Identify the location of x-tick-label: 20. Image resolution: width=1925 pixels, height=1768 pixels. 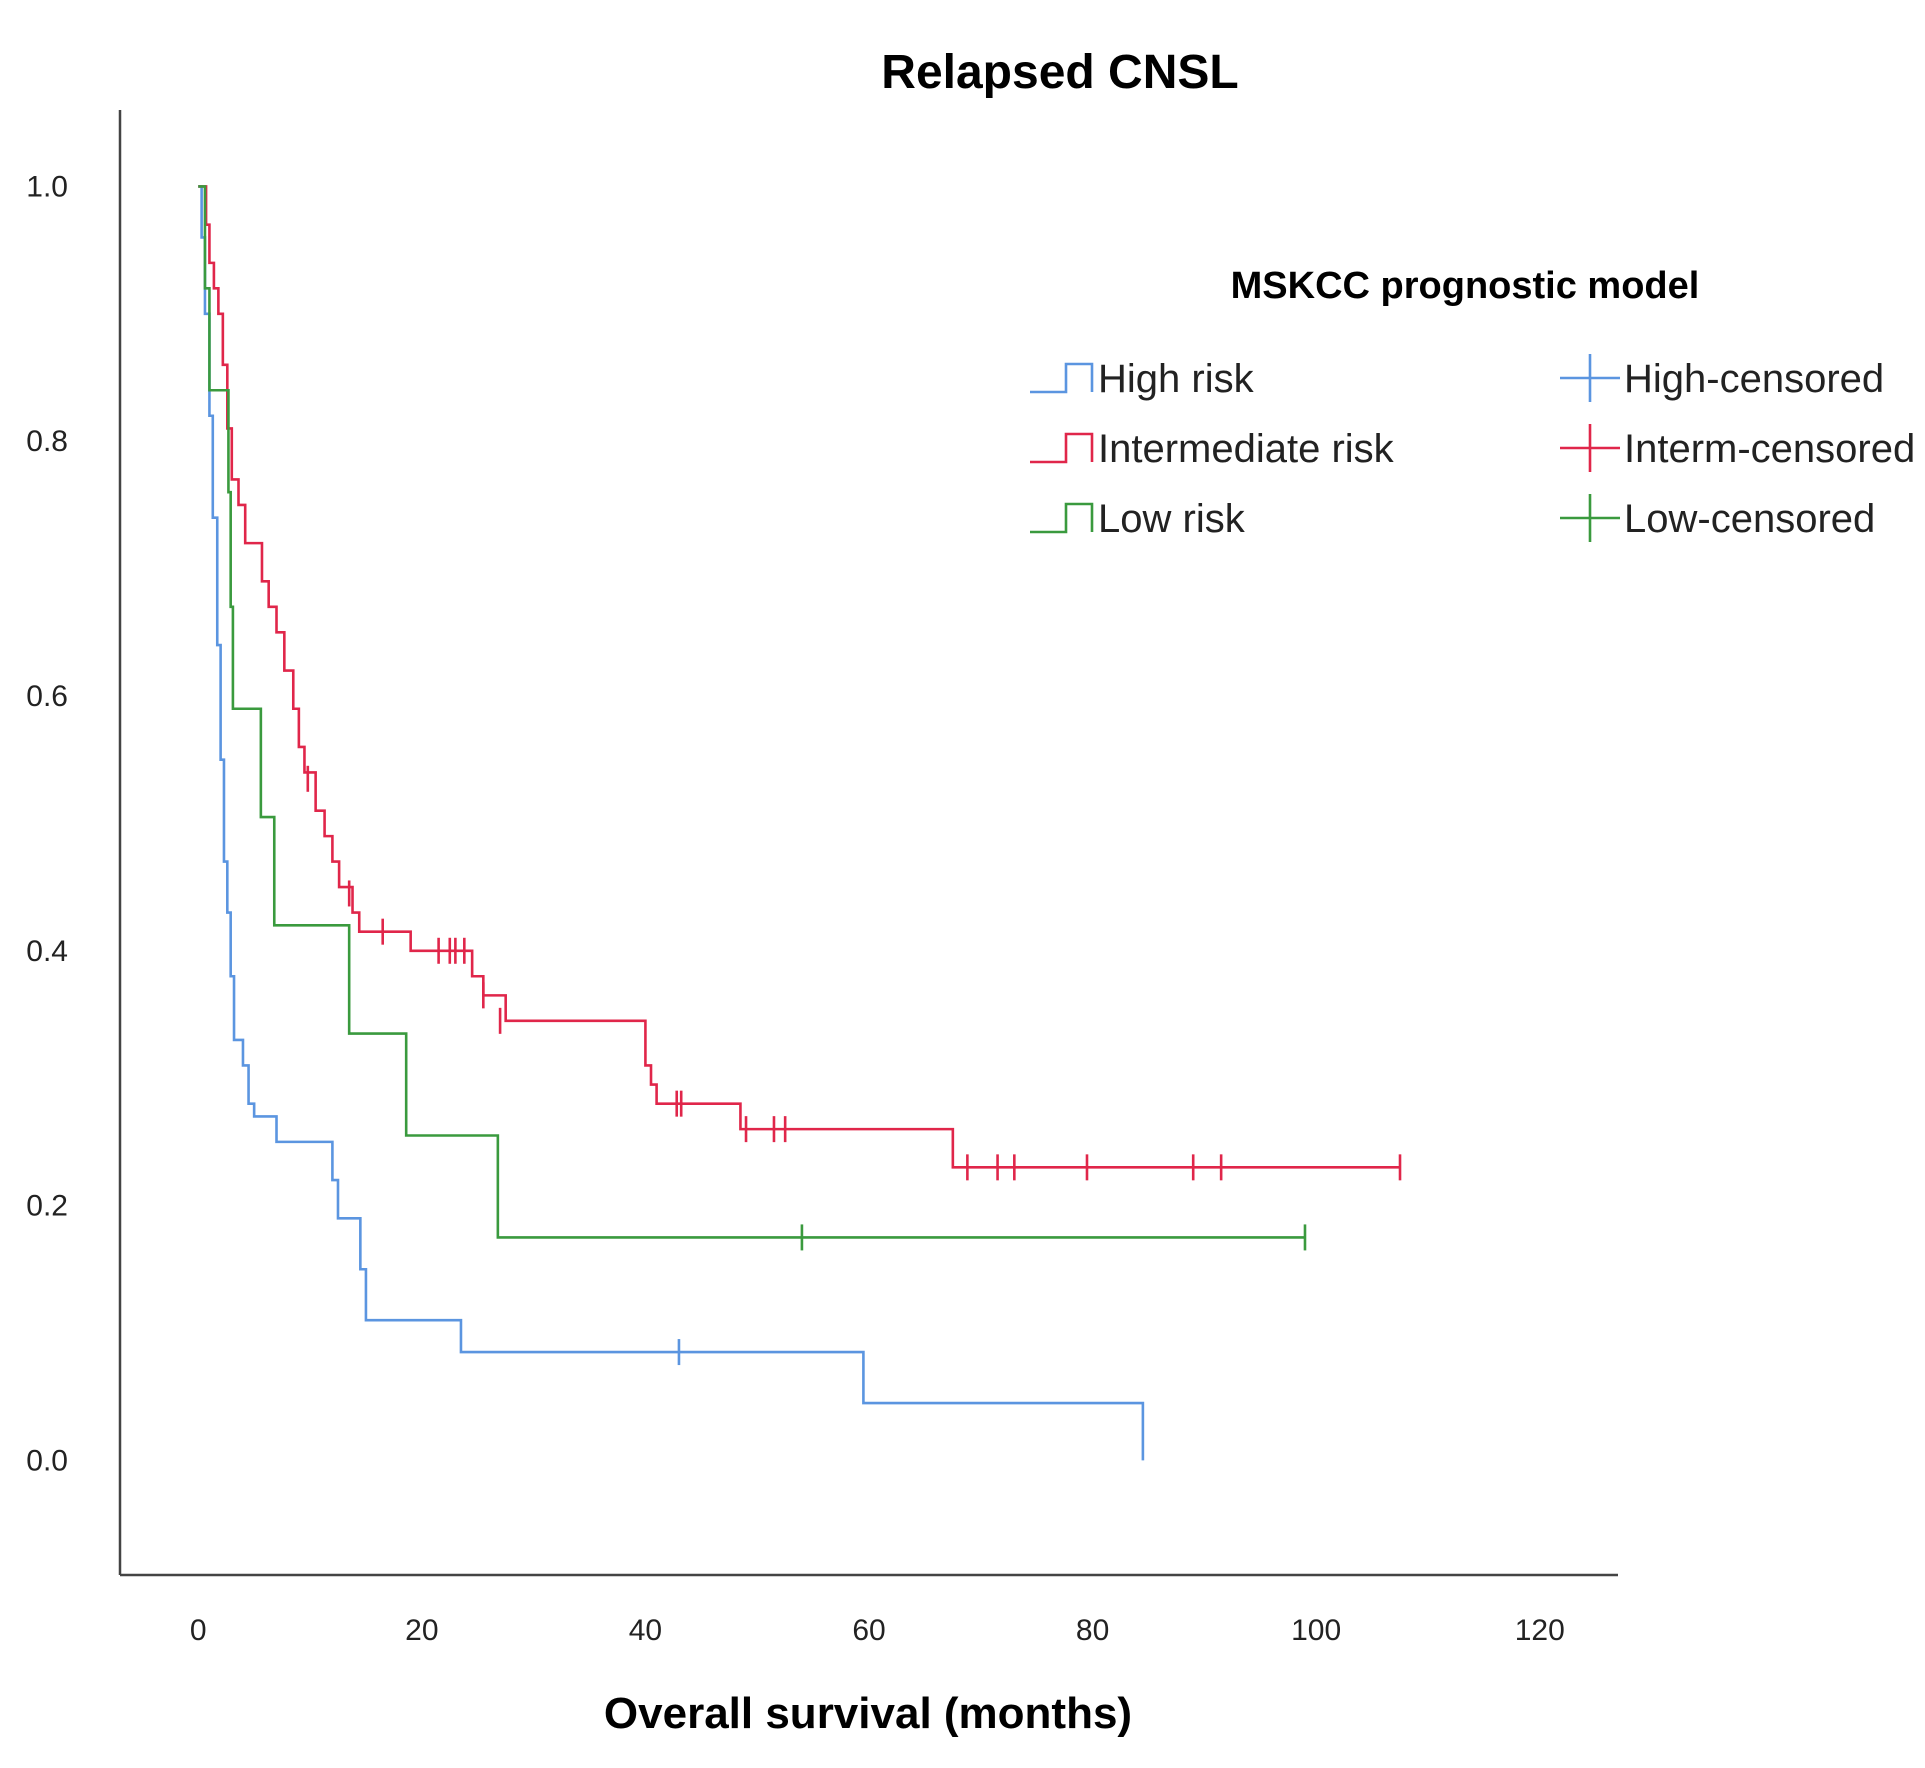
(421, 1630).